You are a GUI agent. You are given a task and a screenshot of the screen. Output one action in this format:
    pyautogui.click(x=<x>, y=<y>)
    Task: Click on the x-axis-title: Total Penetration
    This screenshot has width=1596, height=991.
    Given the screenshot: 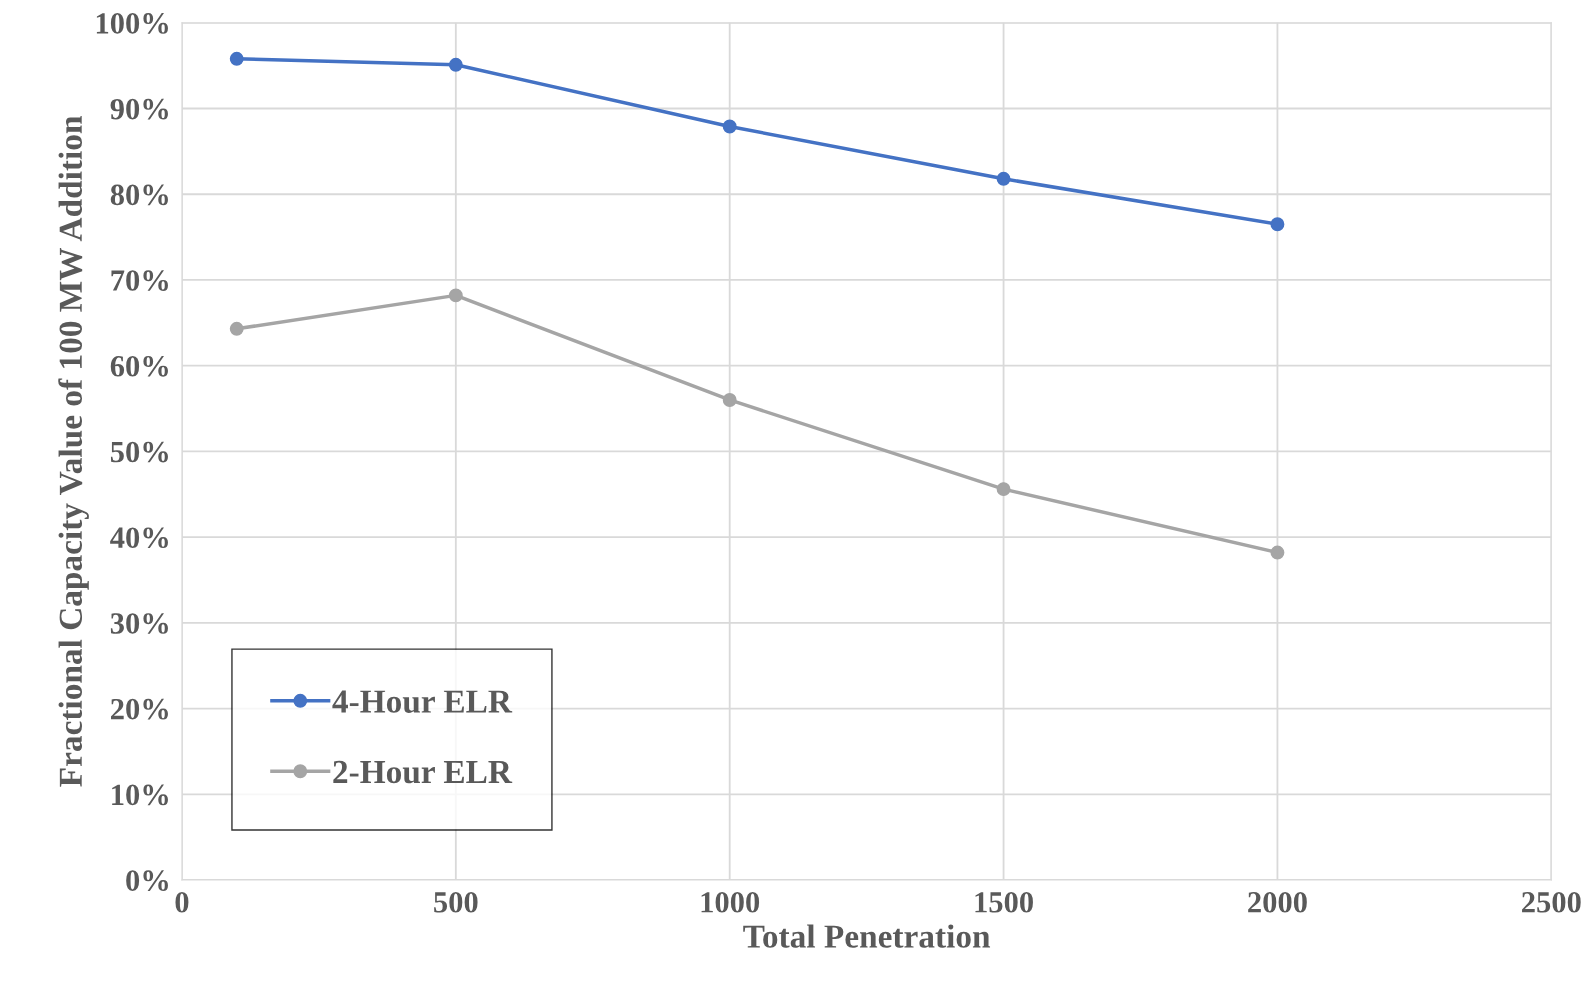 What is the action you would take?
    pyautogui.click(x=867, y=936)
    